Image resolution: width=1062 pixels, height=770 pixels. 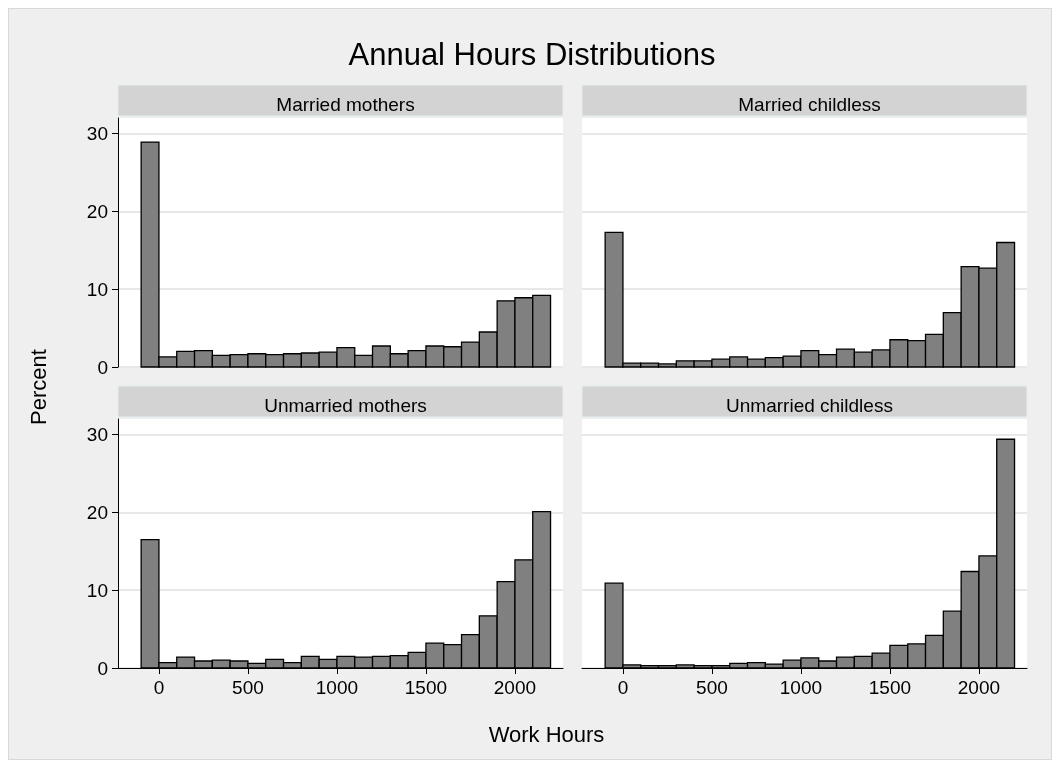 I want to click on chart-title: Married mothers, so click(x=345, y=104).